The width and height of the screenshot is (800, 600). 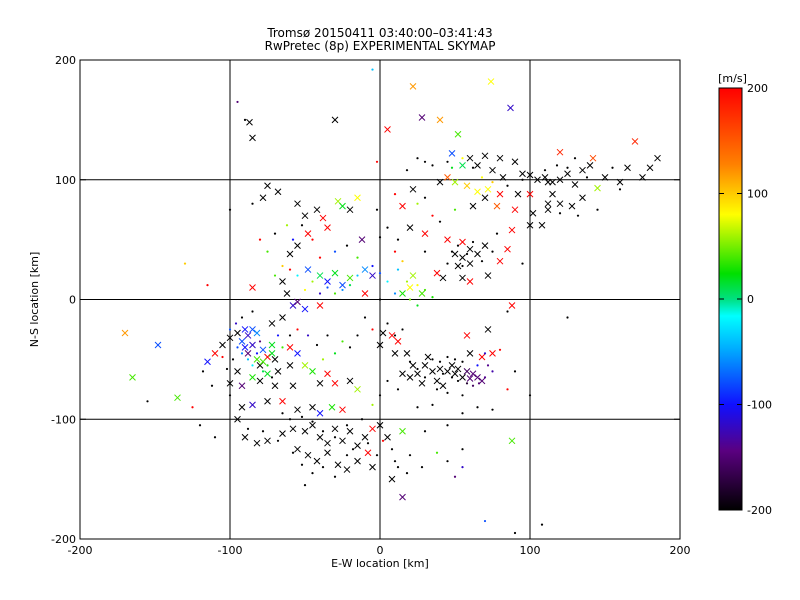 I want to click on y-tick-label: 200, so click(x=65, y=60).